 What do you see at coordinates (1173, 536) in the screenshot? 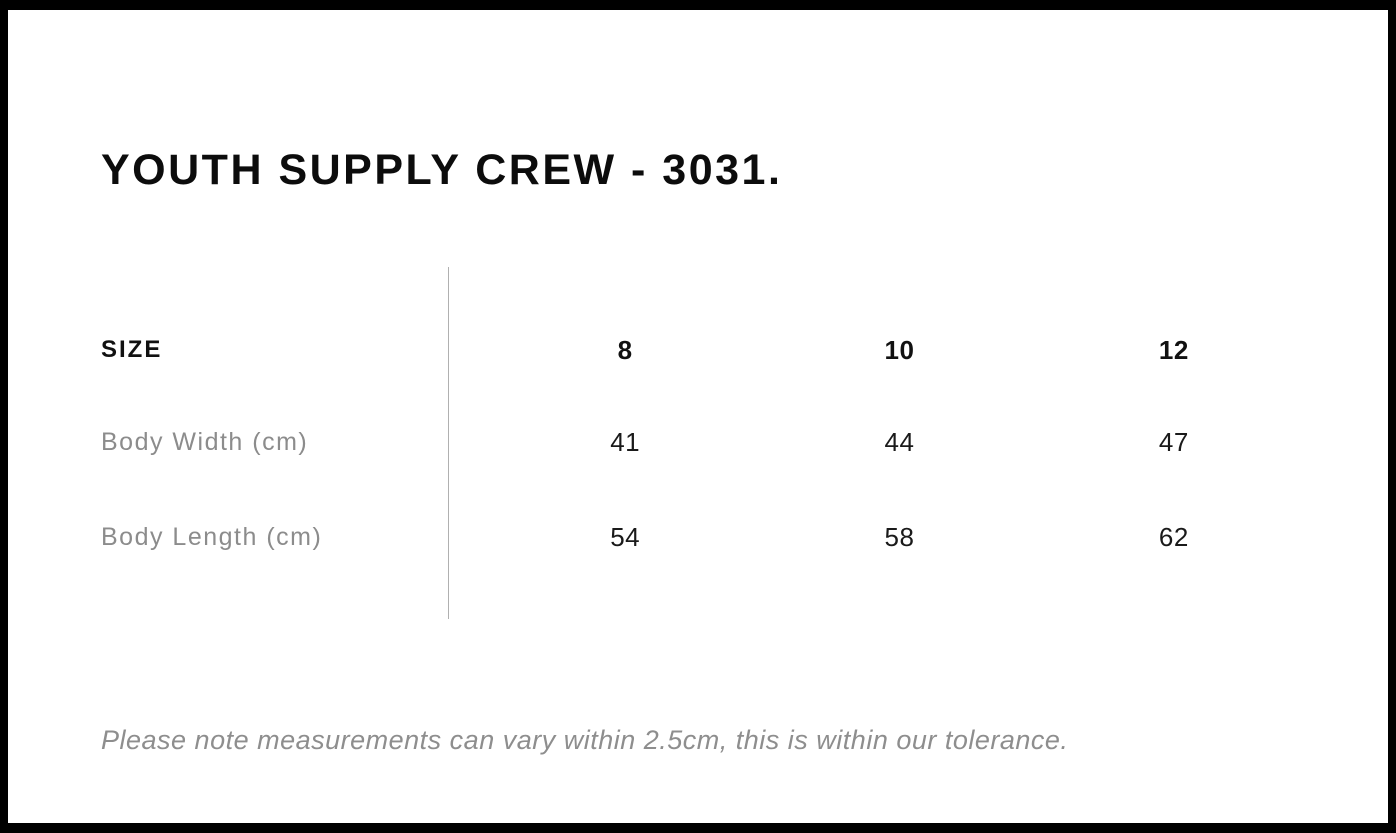
I see `body-length-size-12: 62` at bounding box center [1173, 536].